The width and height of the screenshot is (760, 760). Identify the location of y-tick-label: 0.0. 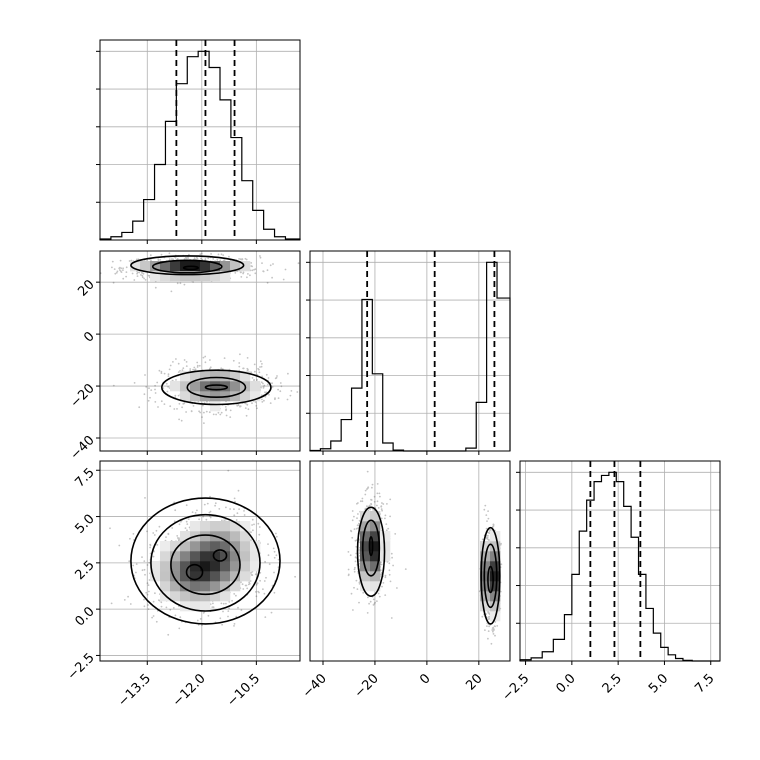
(84, 616).